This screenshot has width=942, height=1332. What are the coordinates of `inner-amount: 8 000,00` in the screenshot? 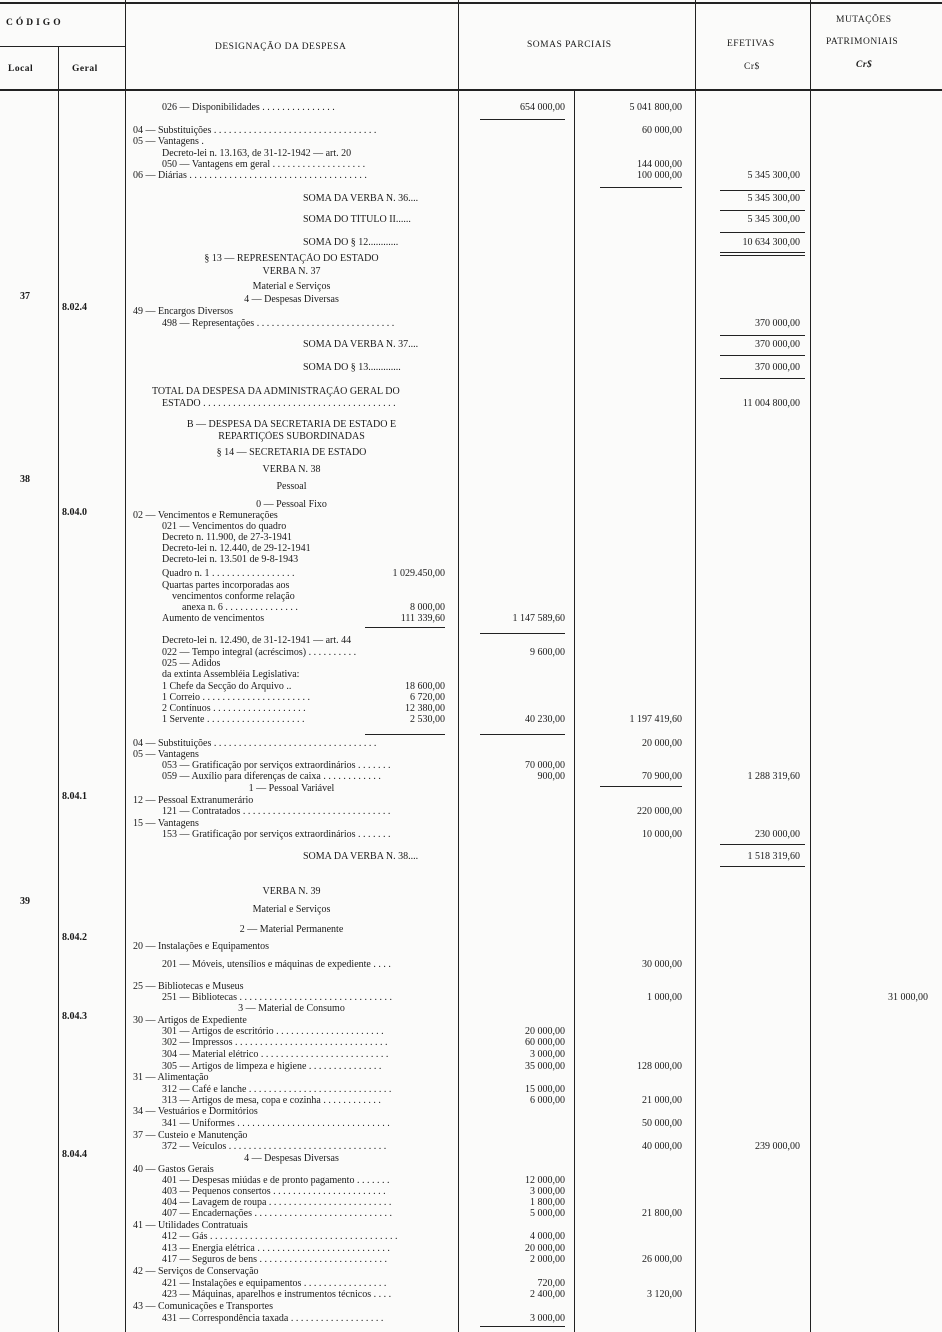 It's located at (427, 607).